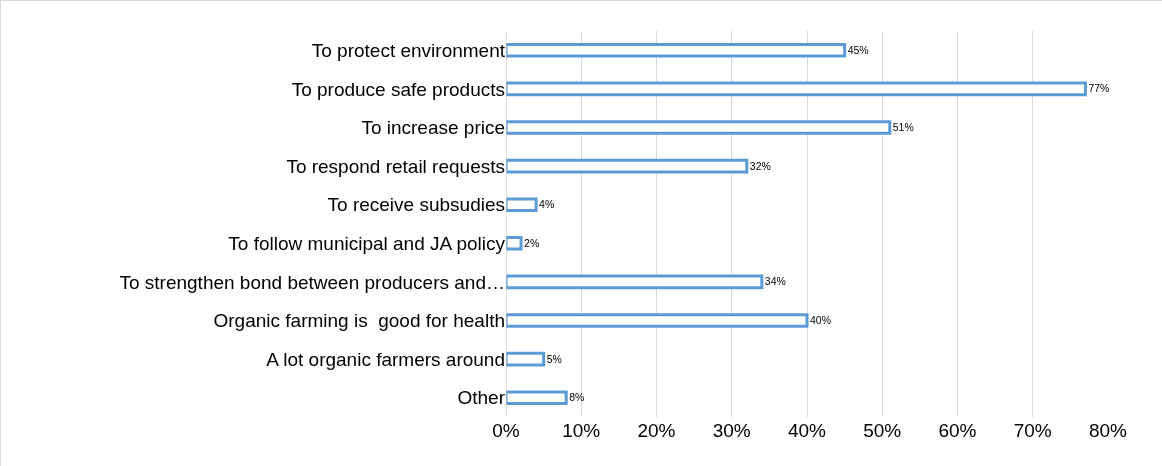 Image resolution: width=1162 pixels, height=466 pixels. Describe the element at coordinates (506, 430) in the screenshot. I see `x-tick-label: 0%` at that location.